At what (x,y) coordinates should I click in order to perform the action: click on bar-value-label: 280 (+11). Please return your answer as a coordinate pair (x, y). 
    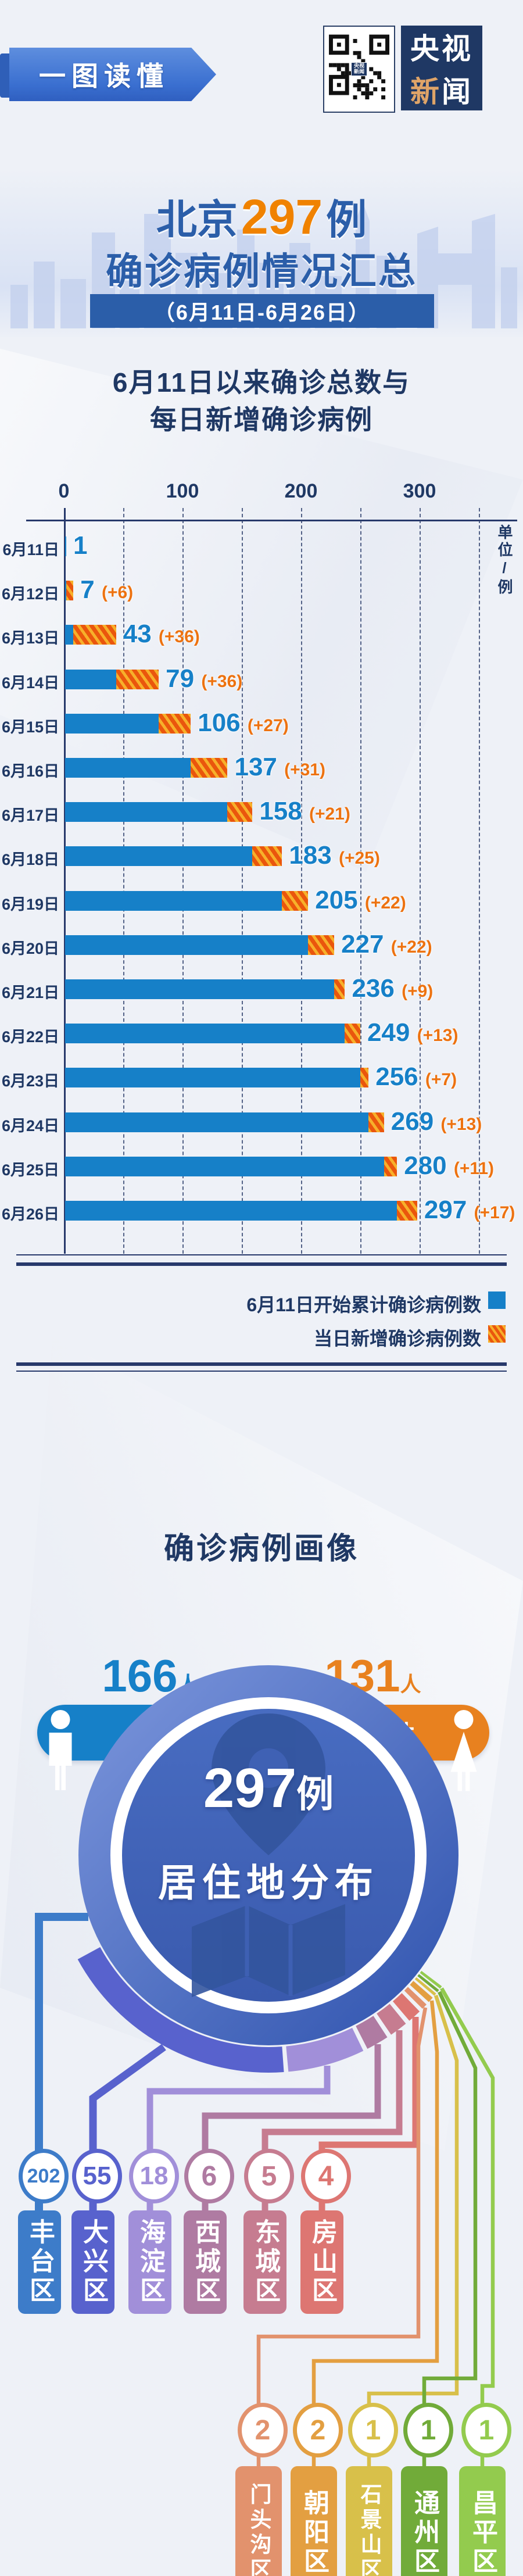
    Looking at the image, I should click on (449, 1166).